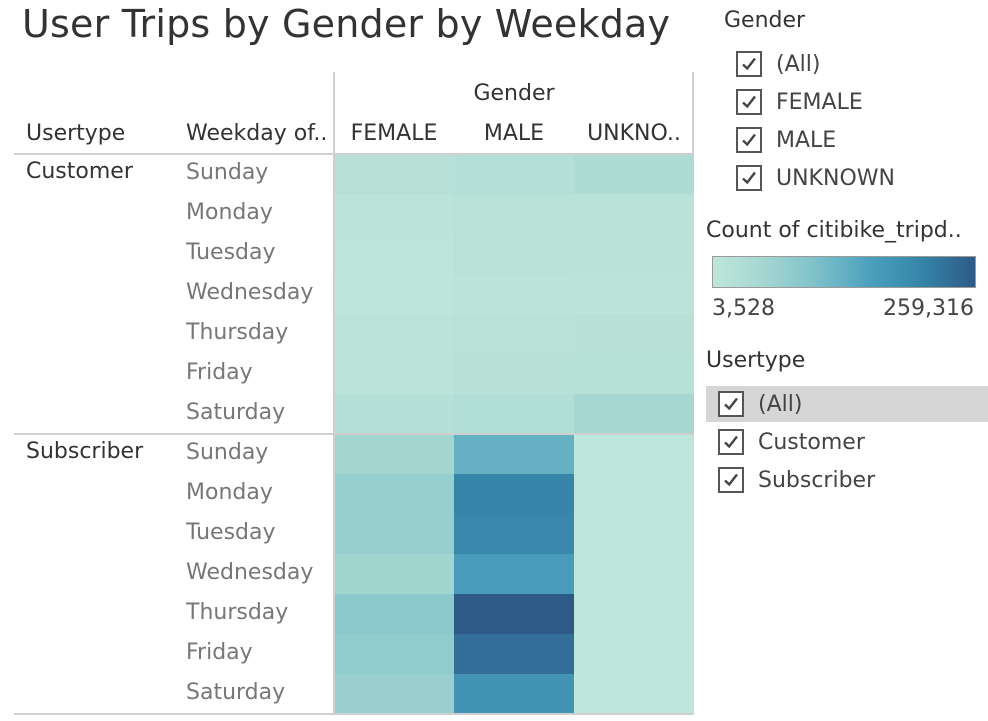 The image size is (988, 721). What do you see at coordinates (394, 654) in the screenshot?
I see `heatmap-cell-subscriber-friday-female` at bounding box center [394, 654].